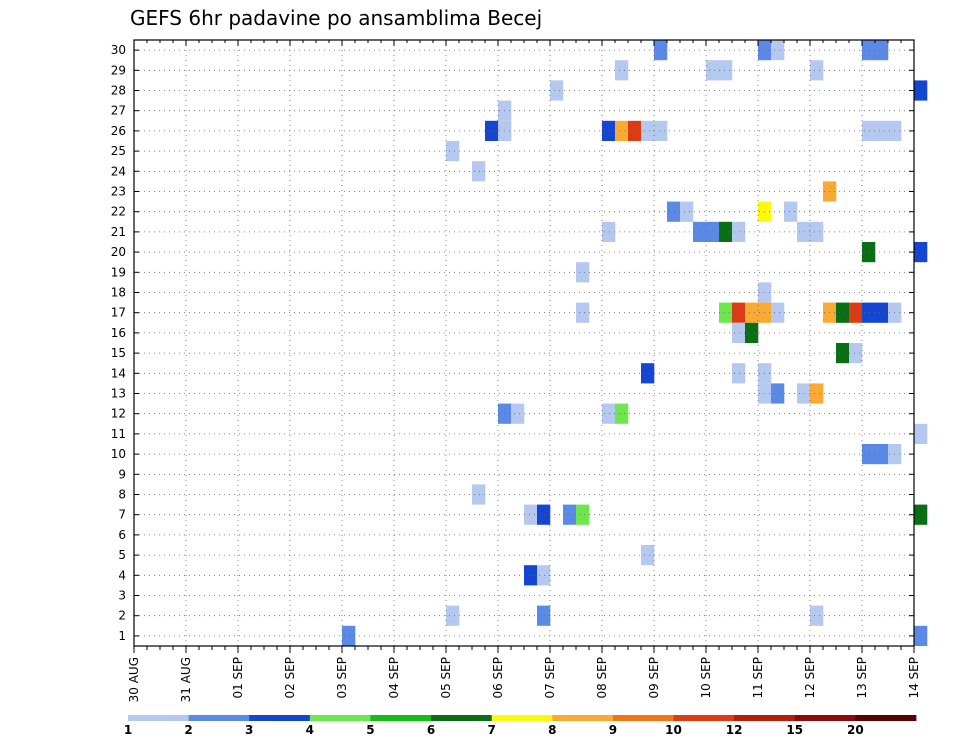 The width and height of the screenshot is (960, 742). What do you see at coordinates (118, 91) in the screenshot?
I see `y-tick-label: 28` at bounding box center [118, 91].